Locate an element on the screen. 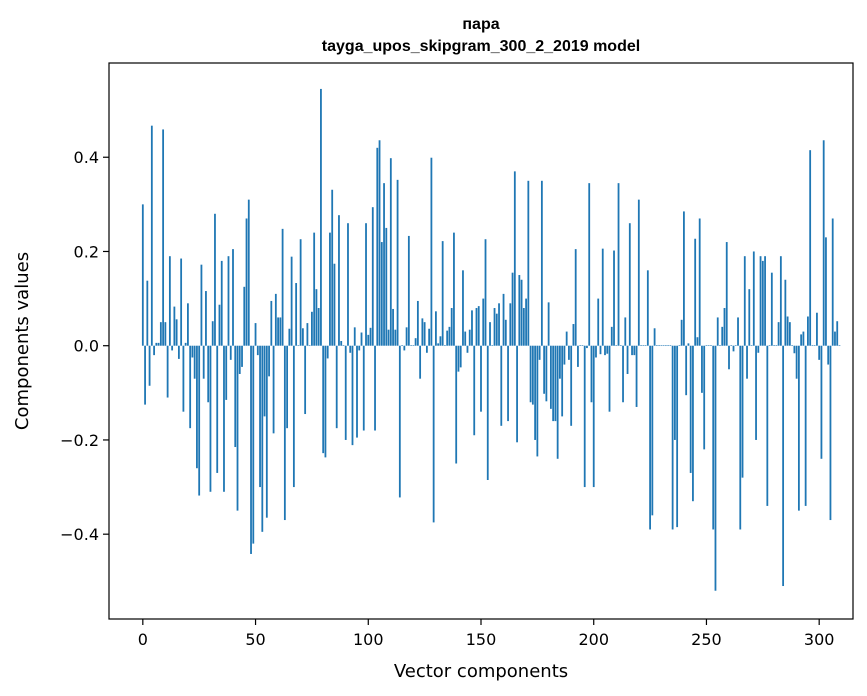 This screenshot has width=867, height=696. x-tick-label: 250 is located at coordinates (706, 639).